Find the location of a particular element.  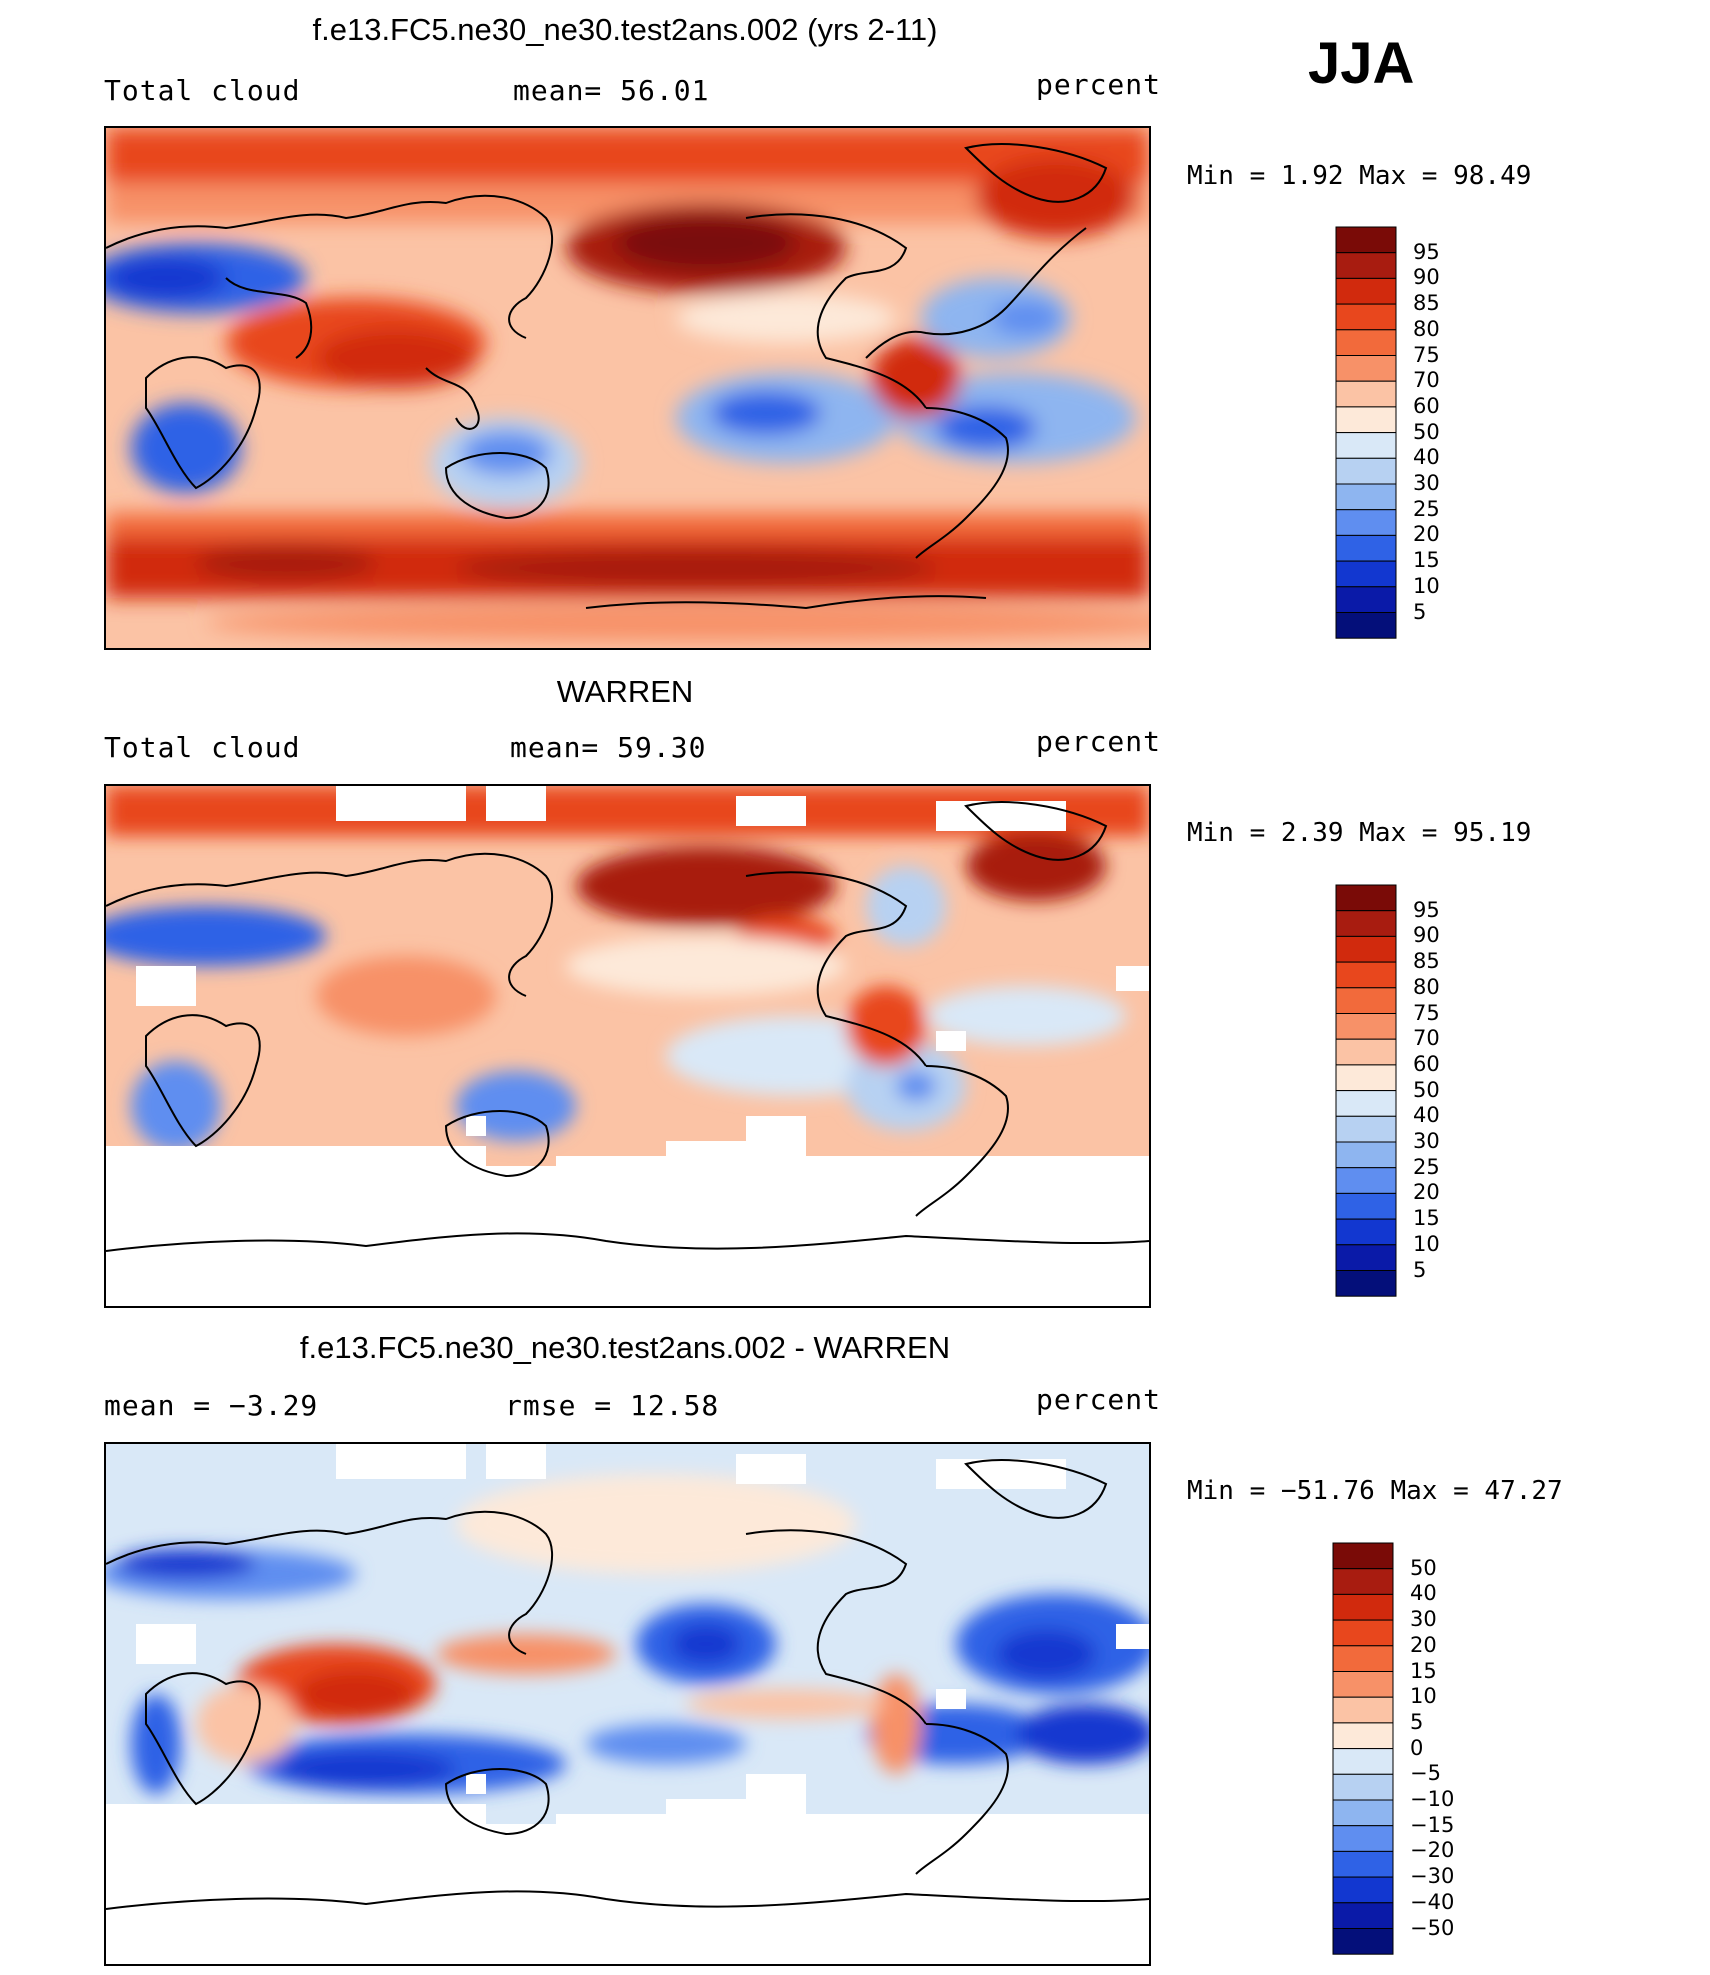

coastline-obs is located at coordinates (627, 1026).